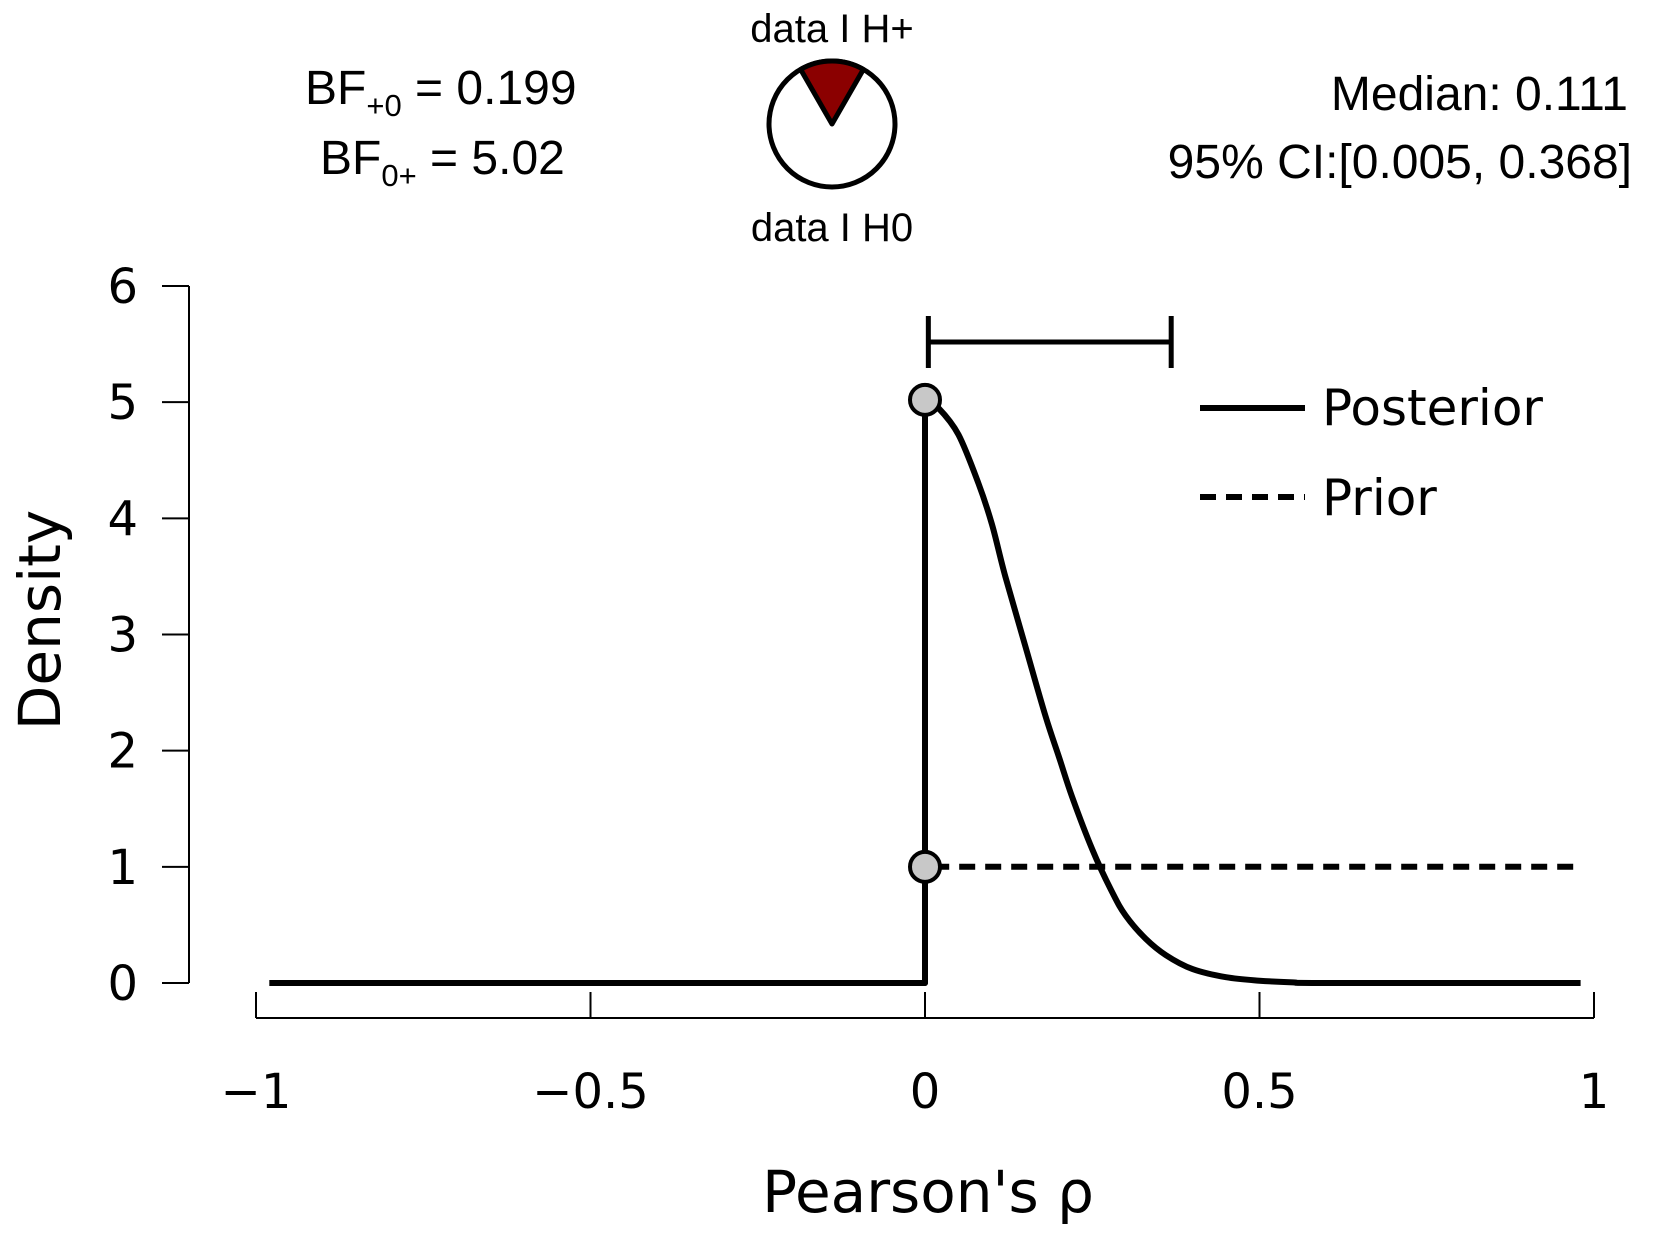 This screenshot has height=1250, width=1656. I want to click on x-tick-label: 0, so click(925, 1092).